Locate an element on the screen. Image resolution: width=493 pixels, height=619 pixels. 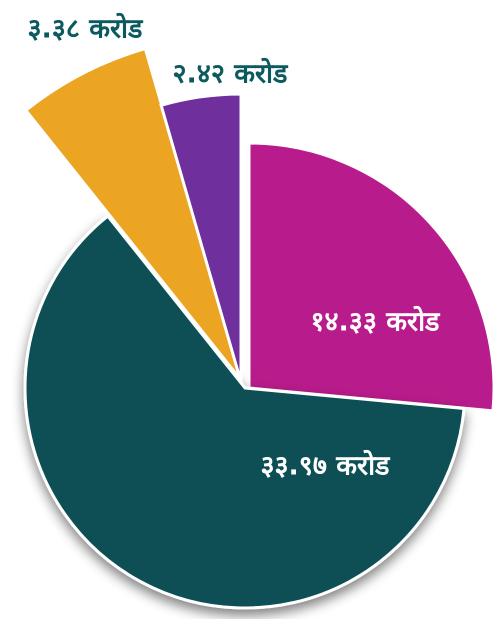
slice-label: ३.३८ करोड is located at coordinates (86, 29).